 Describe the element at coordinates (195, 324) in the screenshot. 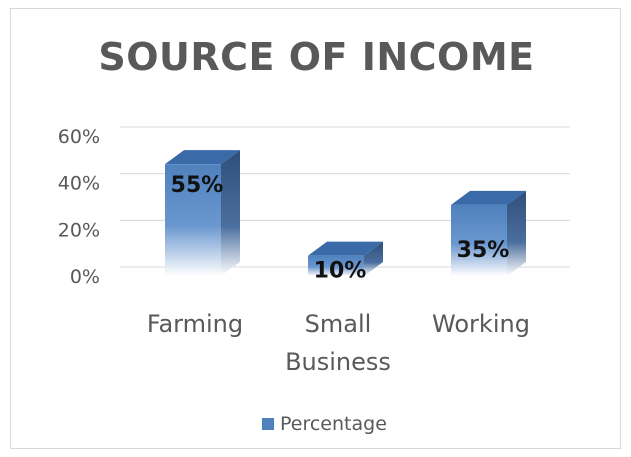

I see `category-label: Farming` at that location.